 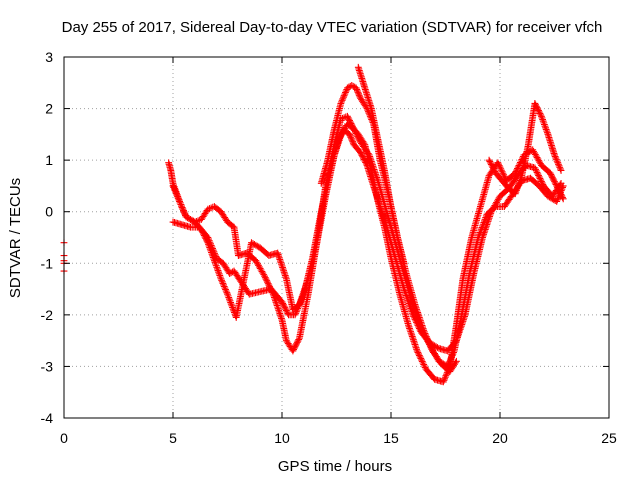 I want to click on data-series, so click(x=381, y=165).